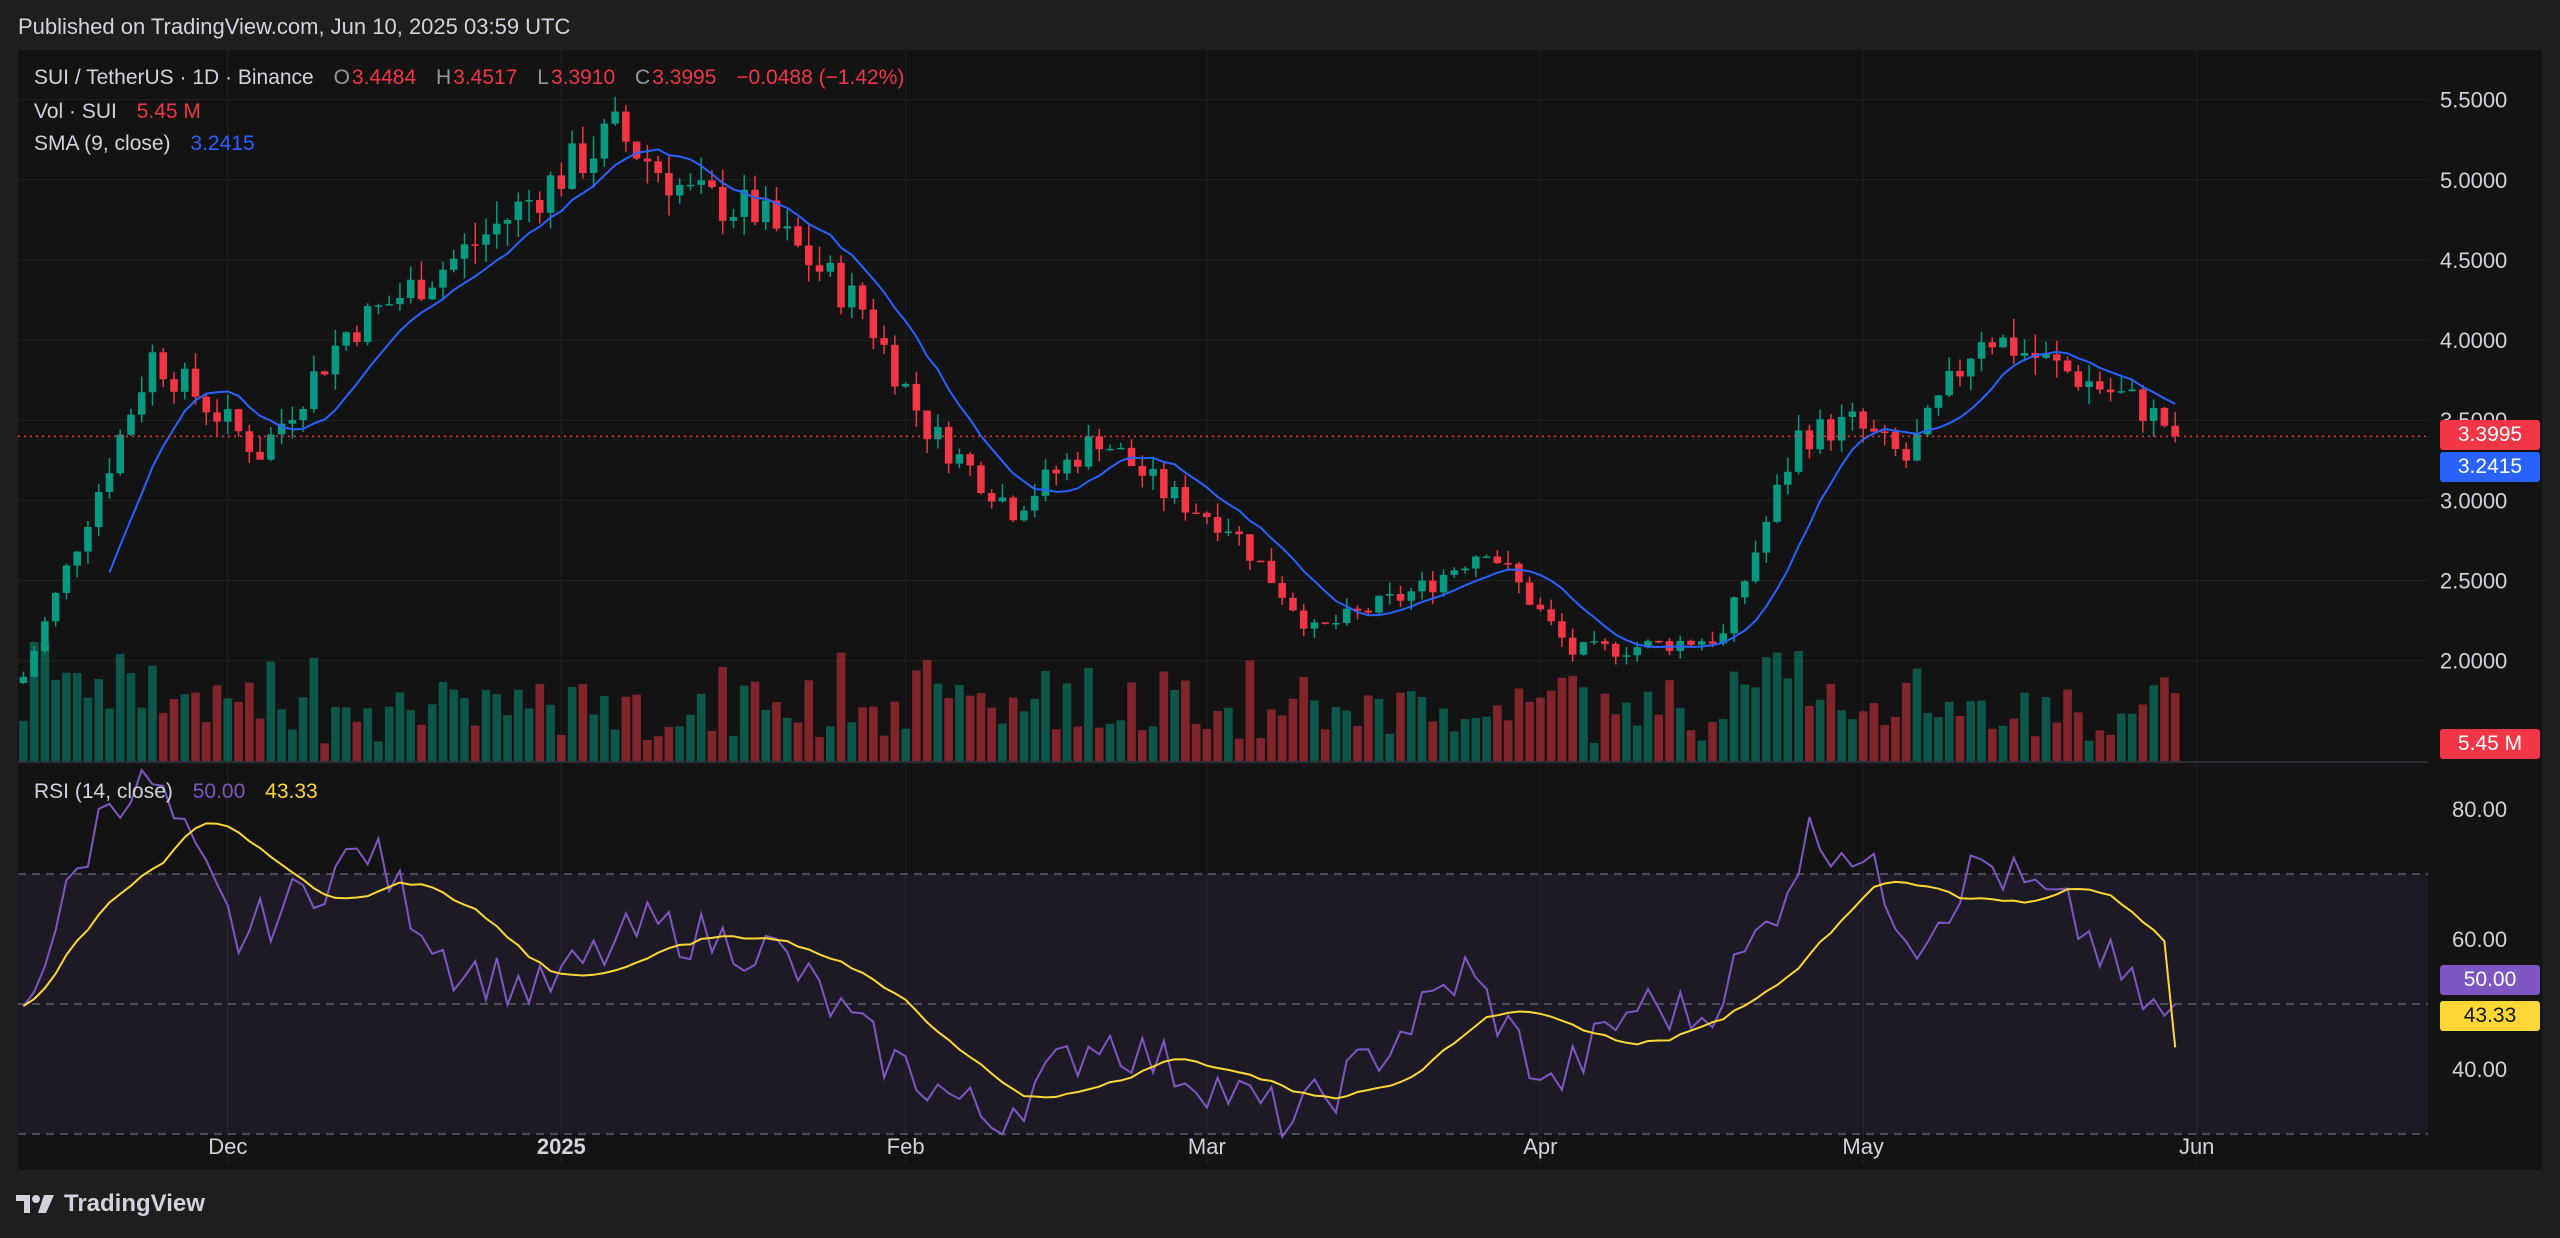 The image size is (2560, 1238). Describe the element at coordinates (168, 111) in the screenshot. I see `volume-value: 5.45 M` at that location.